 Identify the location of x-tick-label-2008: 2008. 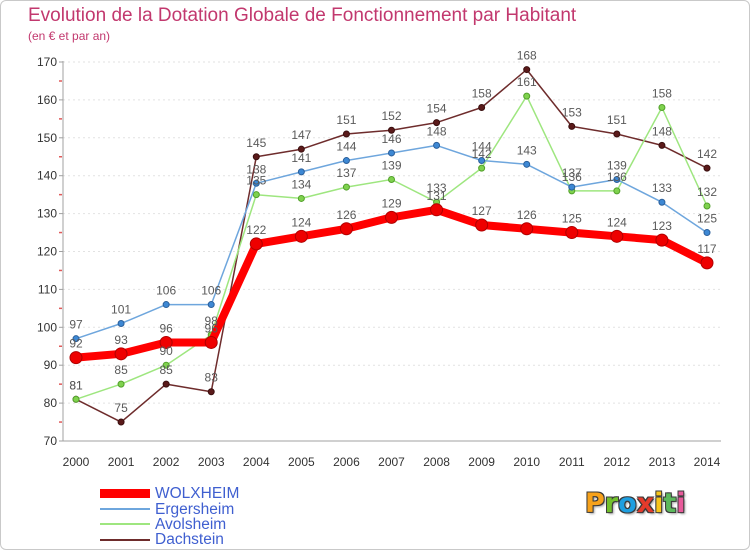
(436, 462).